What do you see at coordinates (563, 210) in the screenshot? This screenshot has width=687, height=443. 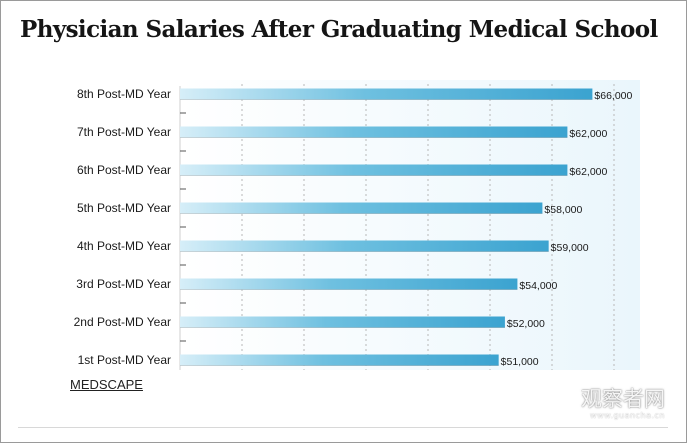 I see `value-label: $58,000` at bounding box center [563, 210].